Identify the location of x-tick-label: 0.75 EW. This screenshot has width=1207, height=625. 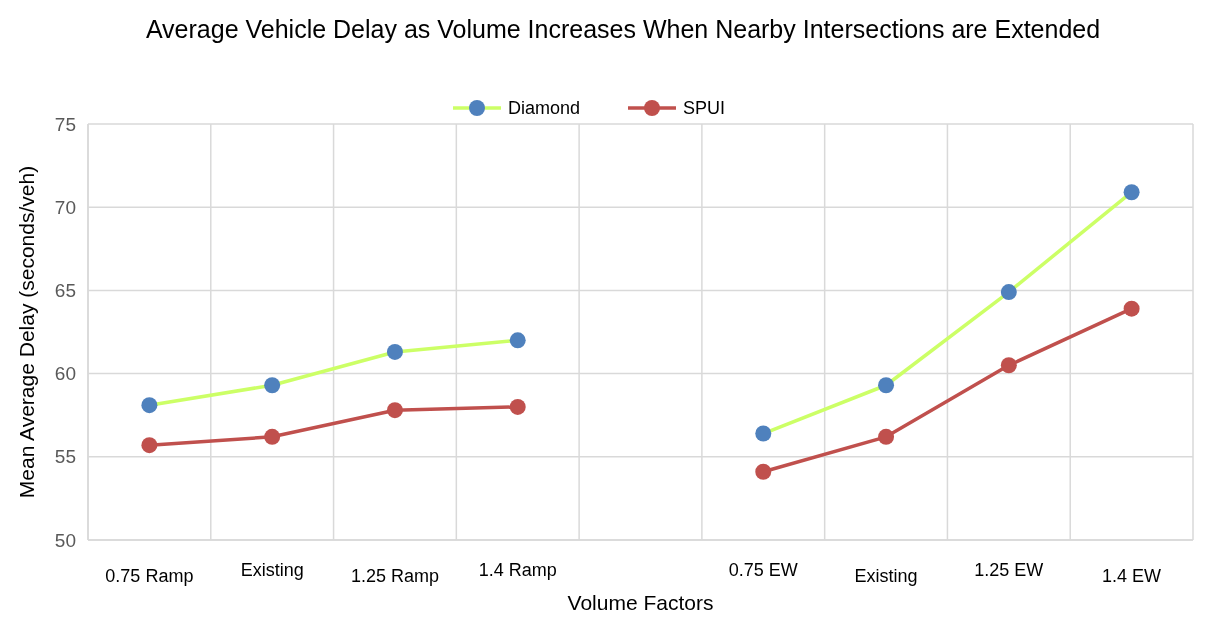
(763, 570).